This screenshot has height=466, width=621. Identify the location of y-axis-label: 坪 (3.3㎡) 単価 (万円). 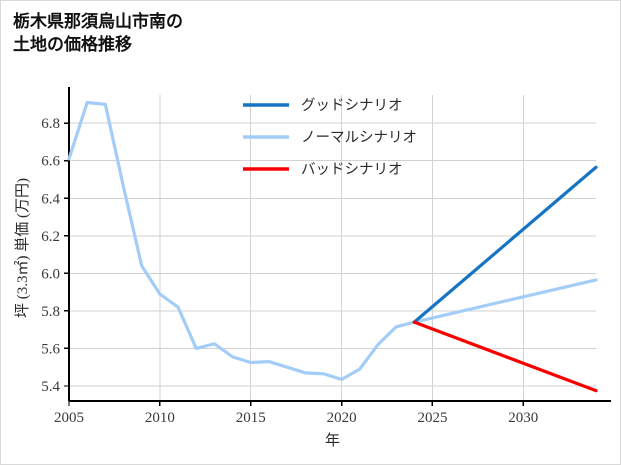
(22, 248).